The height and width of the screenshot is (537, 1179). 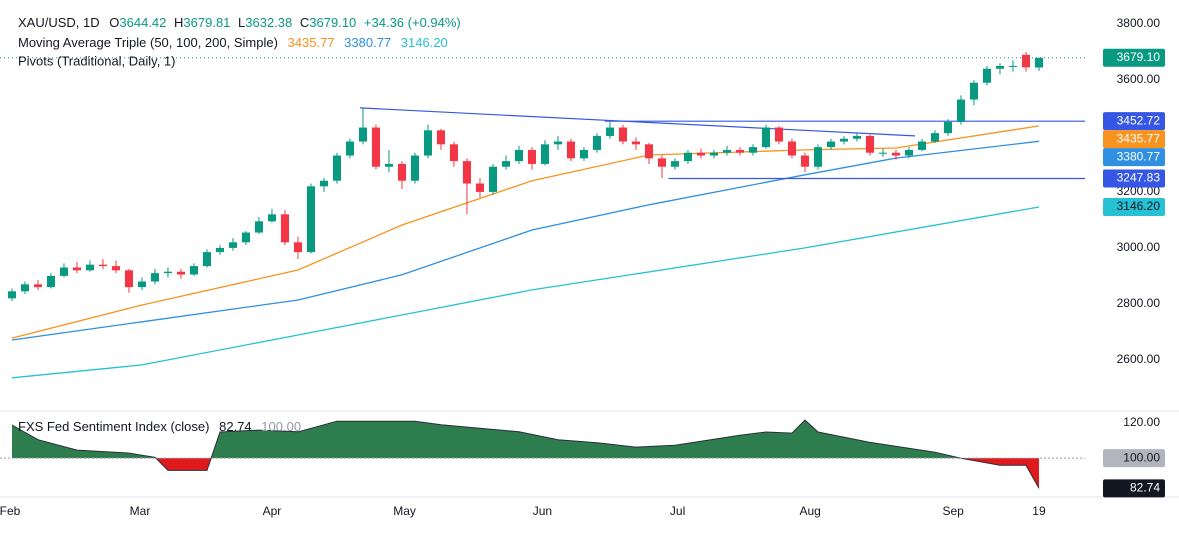 I want to click on price-label: 3679.10, so click(x=1139, y=57).